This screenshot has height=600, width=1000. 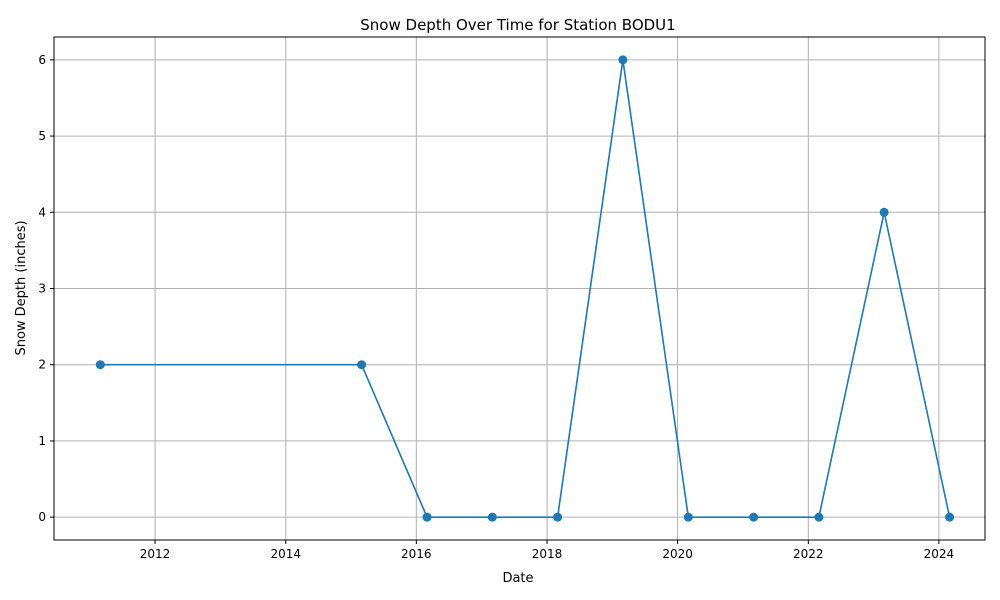 I want to click on y-tick-label: 2, so click(x=42, y=365).